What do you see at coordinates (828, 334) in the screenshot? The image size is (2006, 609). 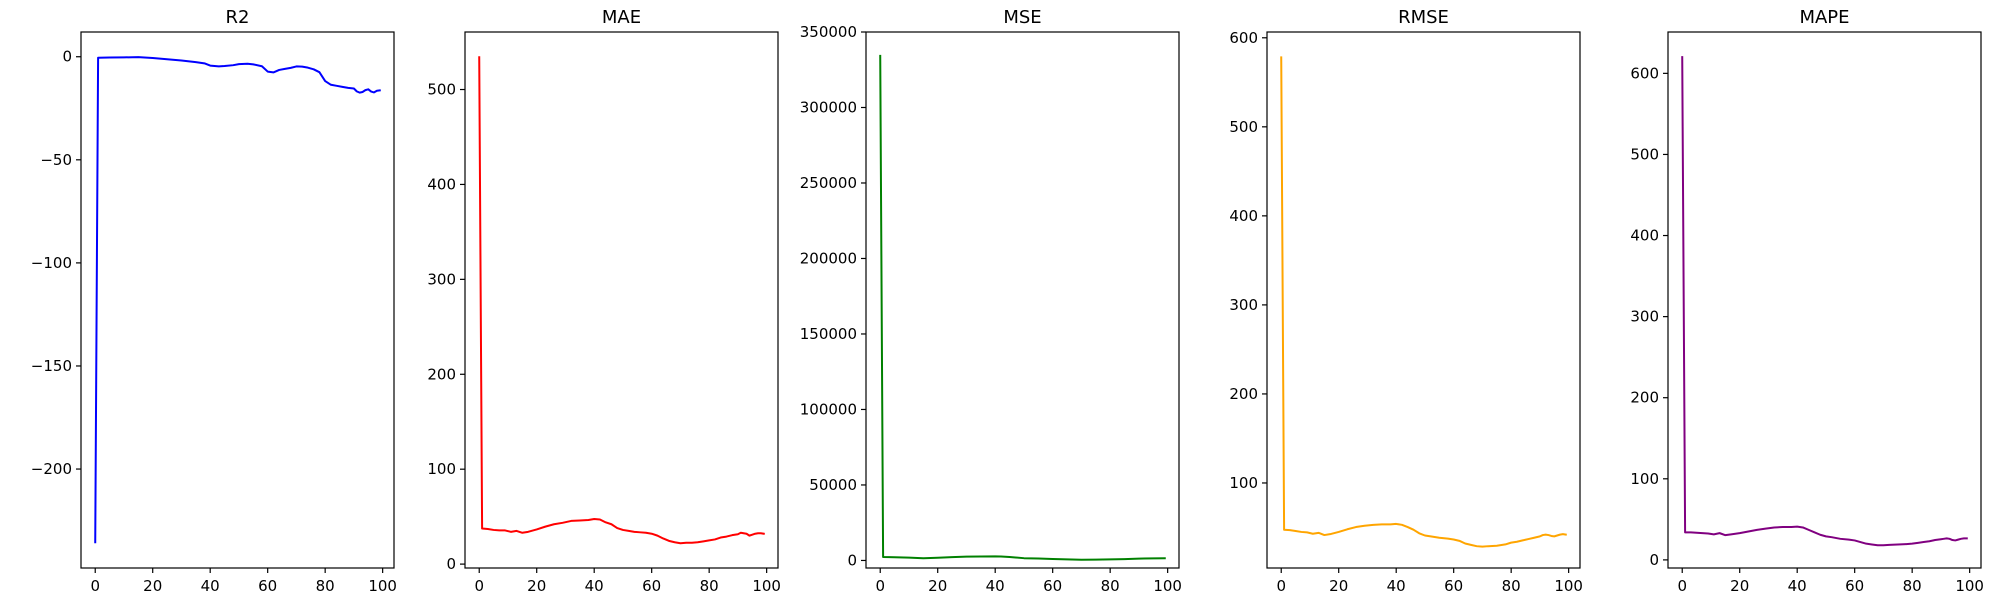 I see `mse-y-tick-label: 150000` at bounding box center [828, 334].